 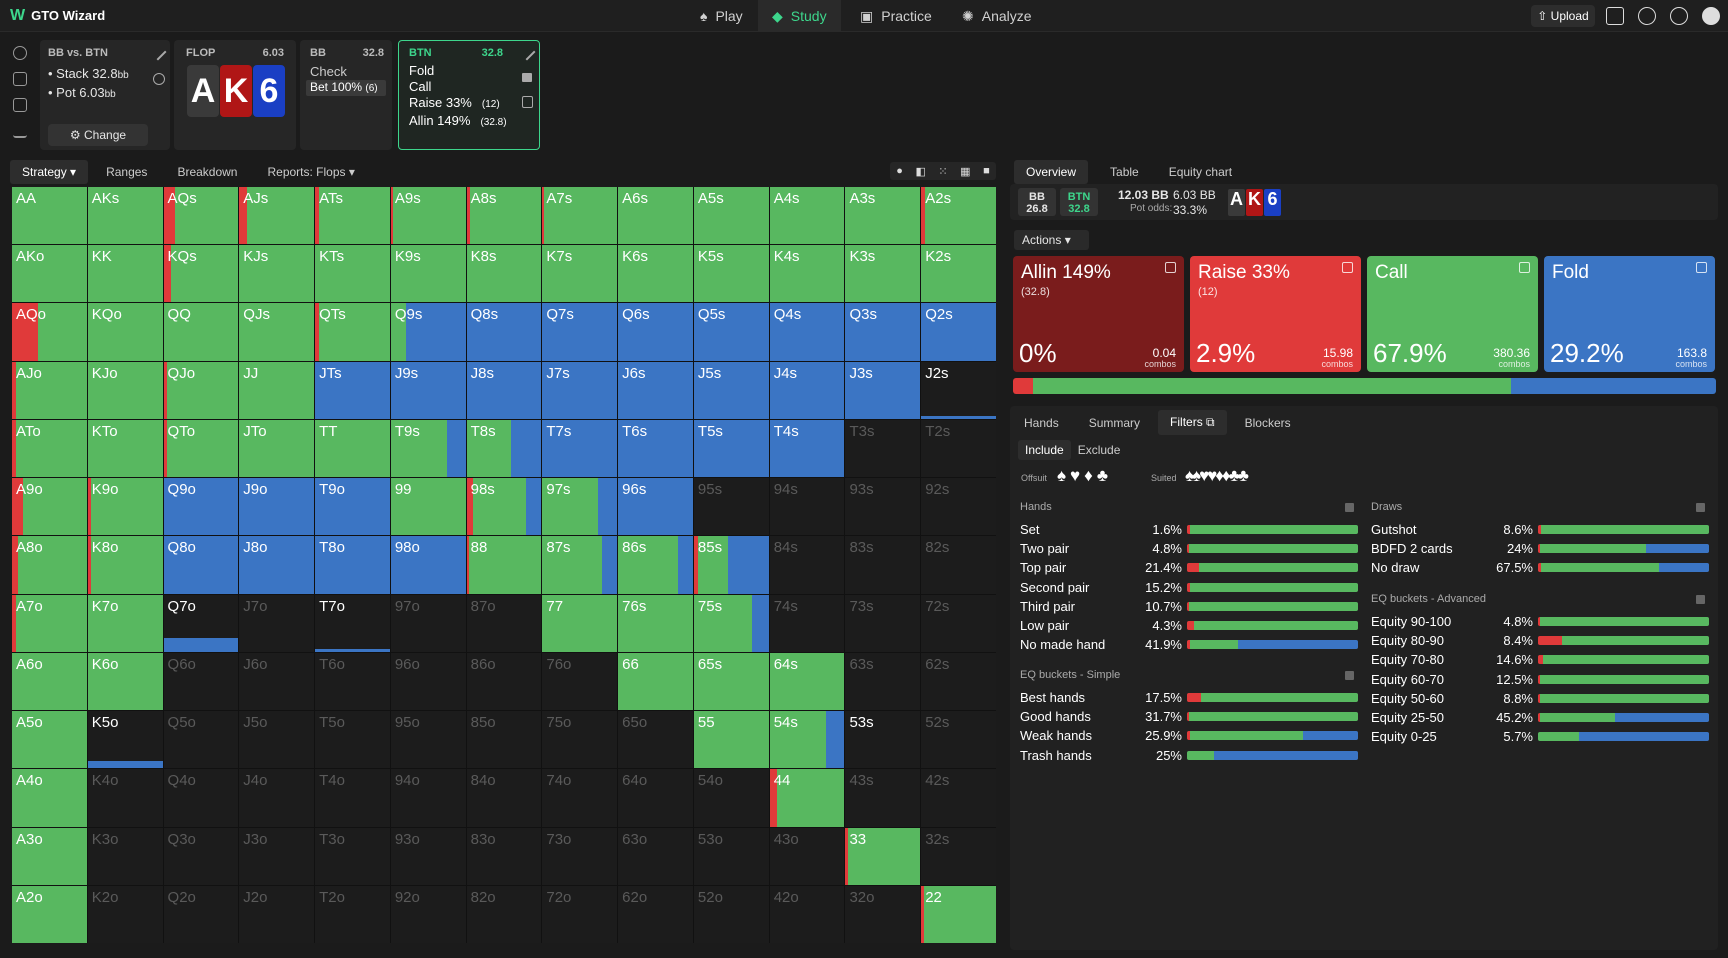 What do you see at coordinates (1200, 172) in the screenshot?
I see `tab-equity-chart: Equity chart` at bounding box center [1200, 172].